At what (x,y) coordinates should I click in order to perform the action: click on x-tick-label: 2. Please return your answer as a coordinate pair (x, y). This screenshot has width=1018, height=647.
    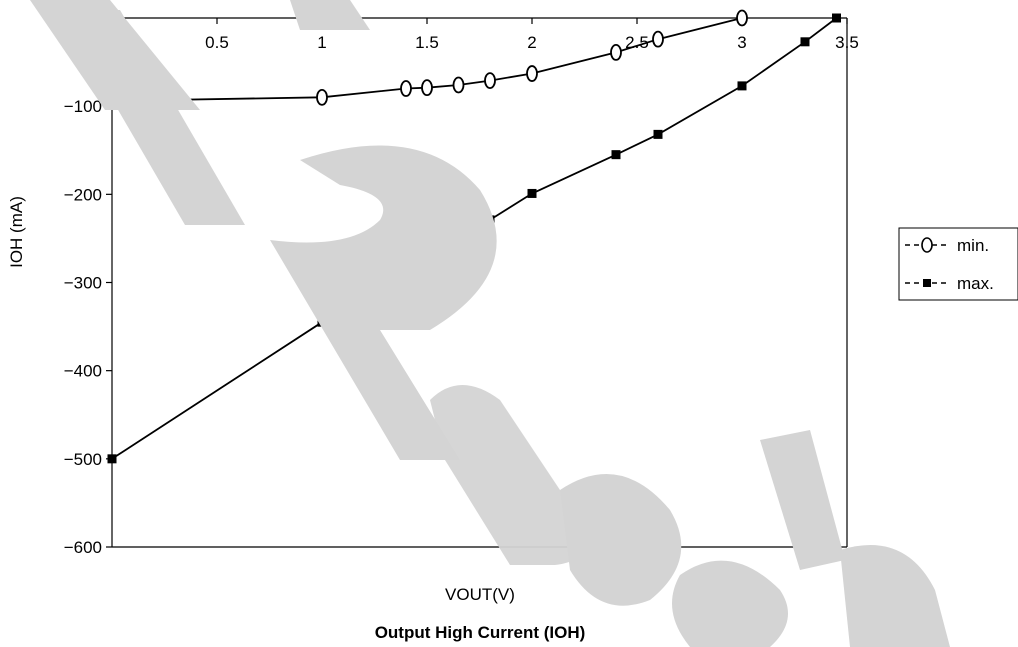
    Looking at the image, I should click on (531, 42).